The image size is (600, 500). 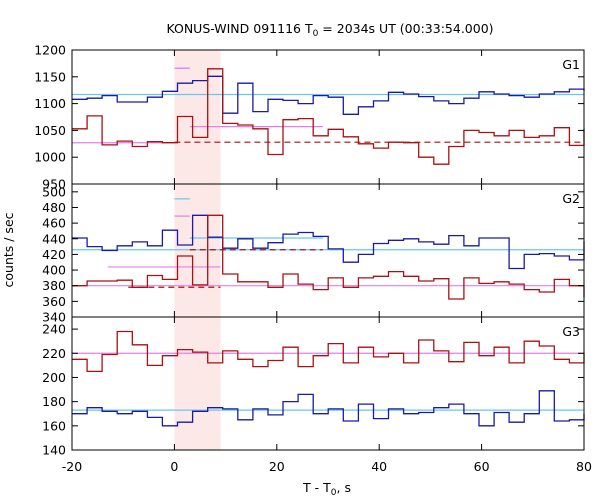 I want to click on y-tick-label: 200, so click(x=54, y=377).